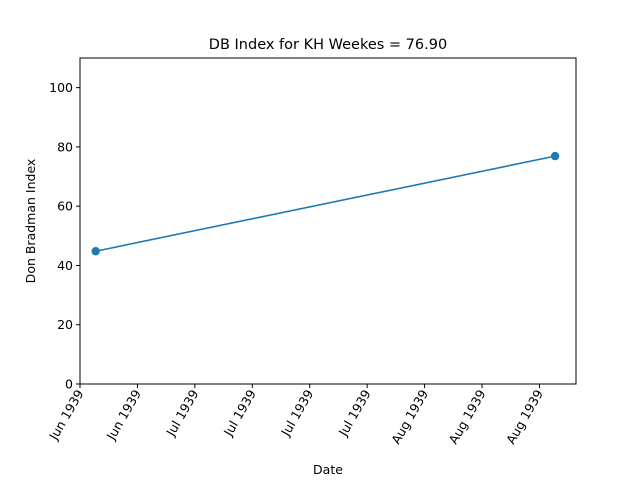 The width and height of the screenshot is (640, 480). Describe the element at coordinates (64, 236) in the screenshot. I see `y-axis: 0 20 40 60 80 100` at that location.